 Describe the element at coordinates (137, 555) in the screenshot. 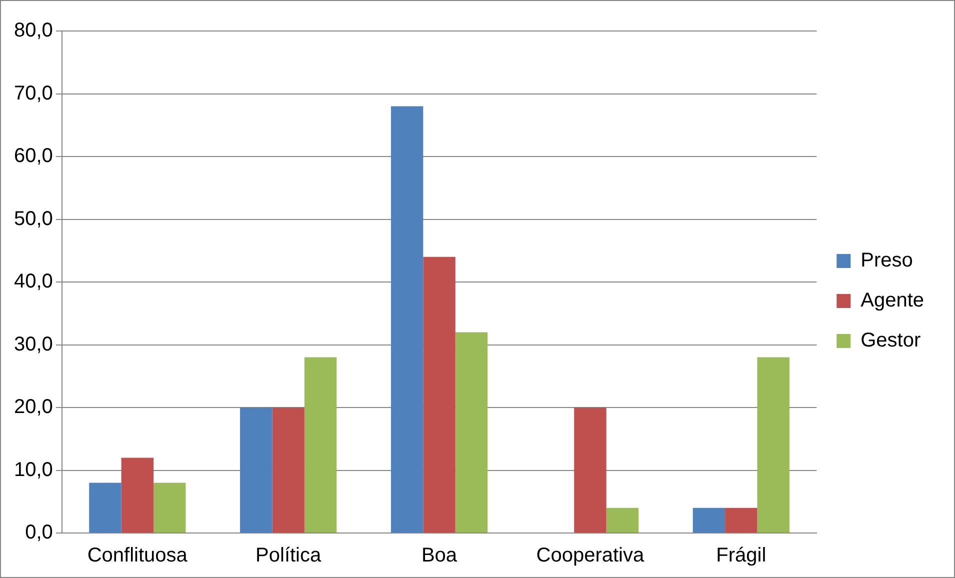

I see `x-tick-label: Conflituosa` at that location.